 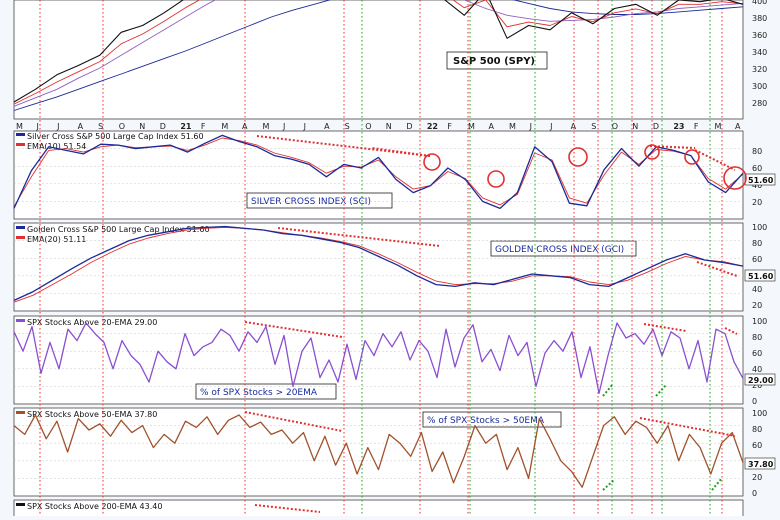 I want to click on ema20-annotation-box, so click(x=266, y=391).